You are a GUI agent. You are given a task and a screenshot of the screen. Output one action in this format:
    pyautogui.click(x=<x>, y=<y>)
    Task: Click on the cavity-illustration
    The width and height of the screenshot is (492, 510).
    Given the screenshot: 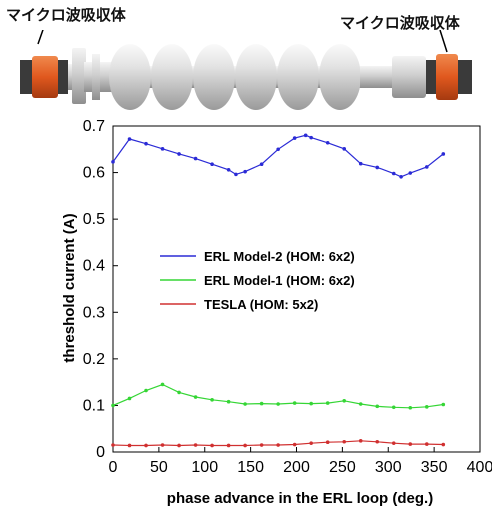 What is the action you would take?
    pyautogui.click(x=246, y=70)
    